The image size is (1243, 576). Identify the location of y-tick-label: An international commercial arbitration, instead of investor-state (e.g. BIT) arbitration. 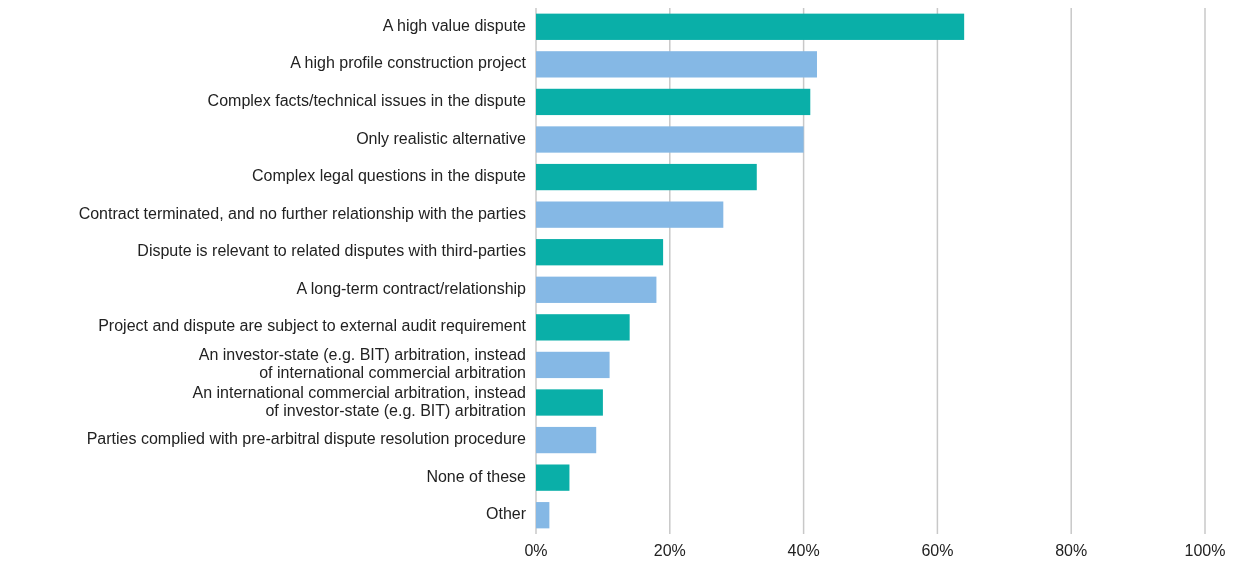
(359, 401).